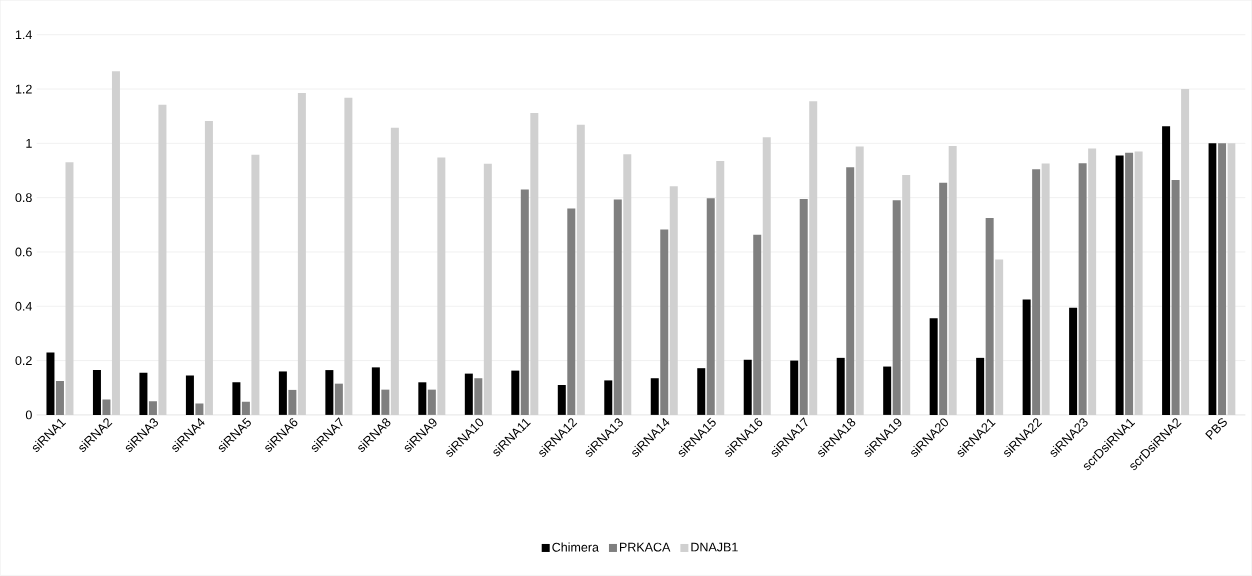 The width and height of the screenshot is (1252, 576). What do you see at coordinates (23, 361) in the screenshot?
I see `y-tick-label: 0.2` at bounding box center [23, 361].